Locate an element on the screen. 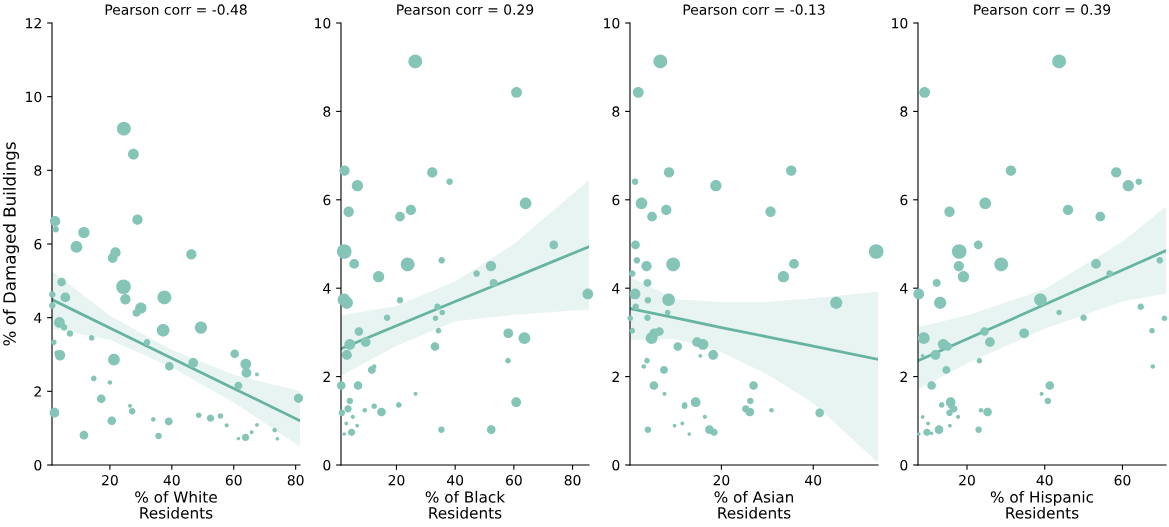  x-axis-title: % of Black Residents is located at coordinates (465, 504).